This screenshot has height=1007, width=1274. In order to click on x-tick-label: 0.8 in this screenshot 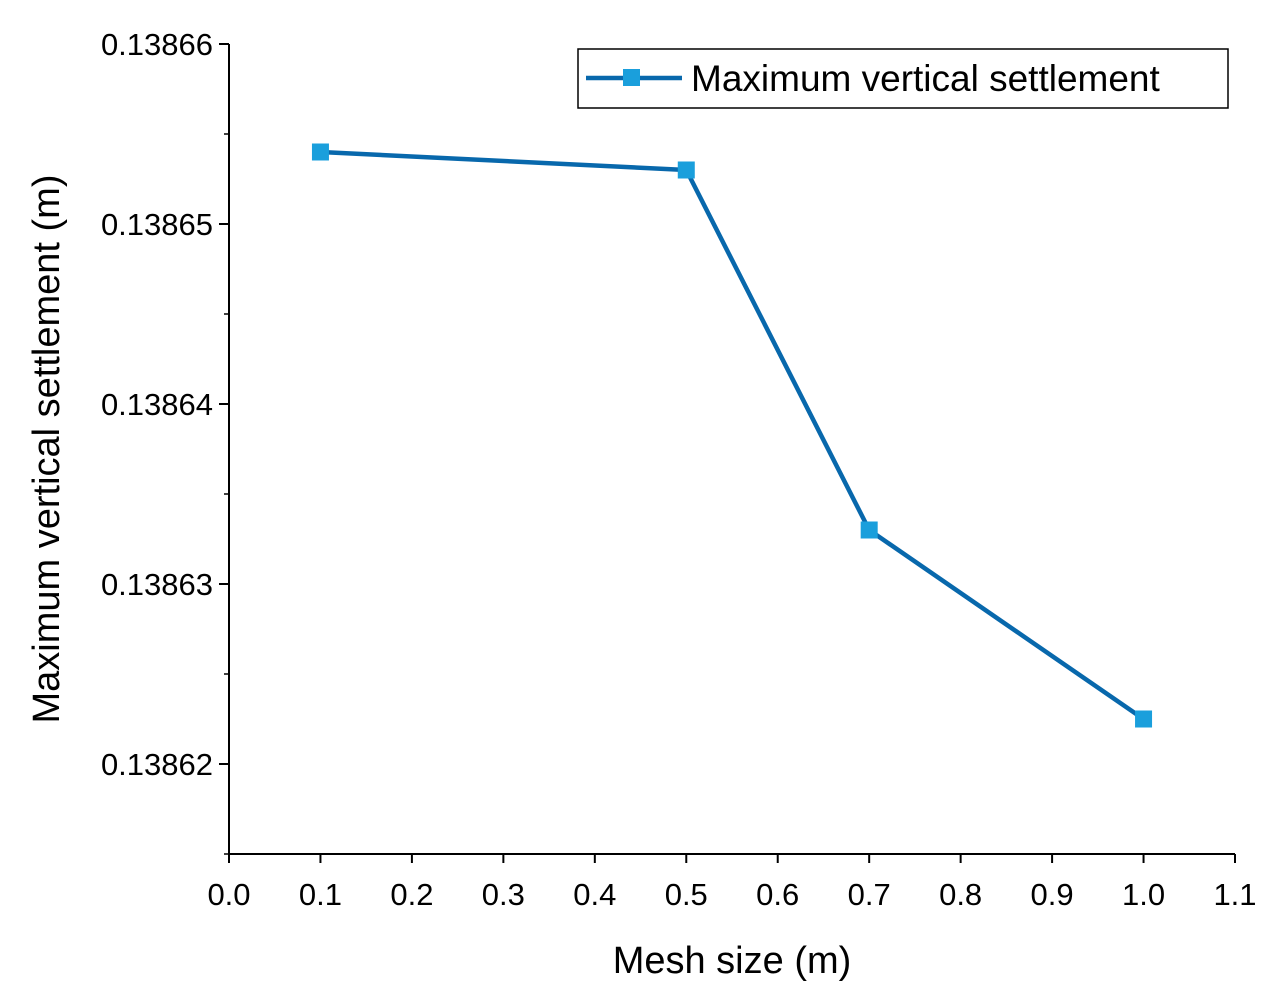, I will do `click(960, 894)`.